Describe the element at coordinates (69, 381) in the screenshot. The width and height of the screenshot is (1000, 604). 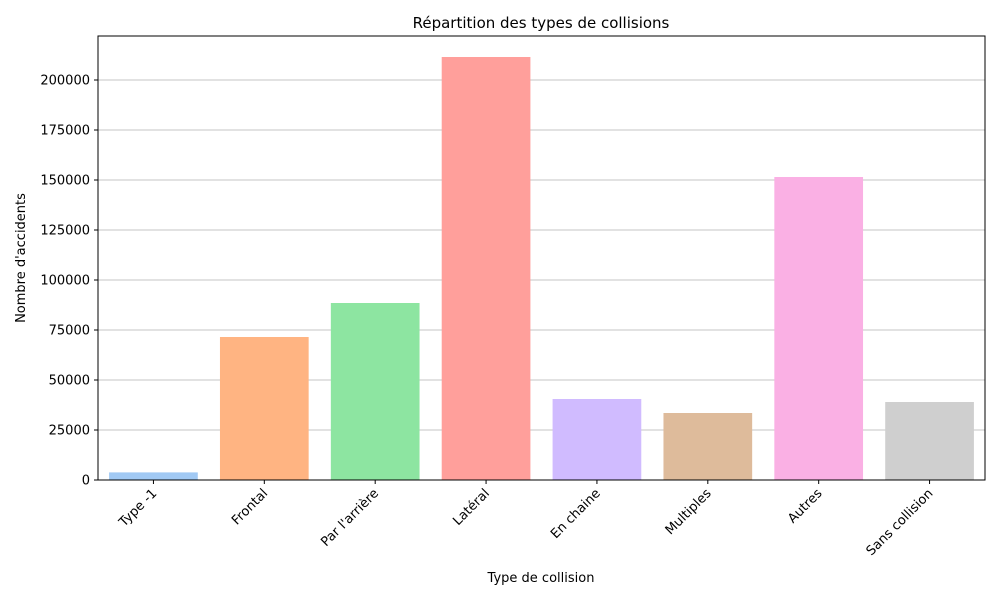
I see `y-tick-label: 50000` at that location.